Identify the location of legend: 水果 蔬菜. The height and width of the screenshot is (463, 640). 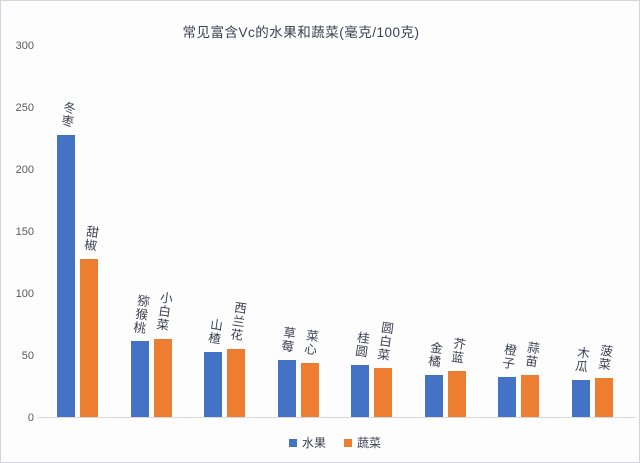
(335, 442).